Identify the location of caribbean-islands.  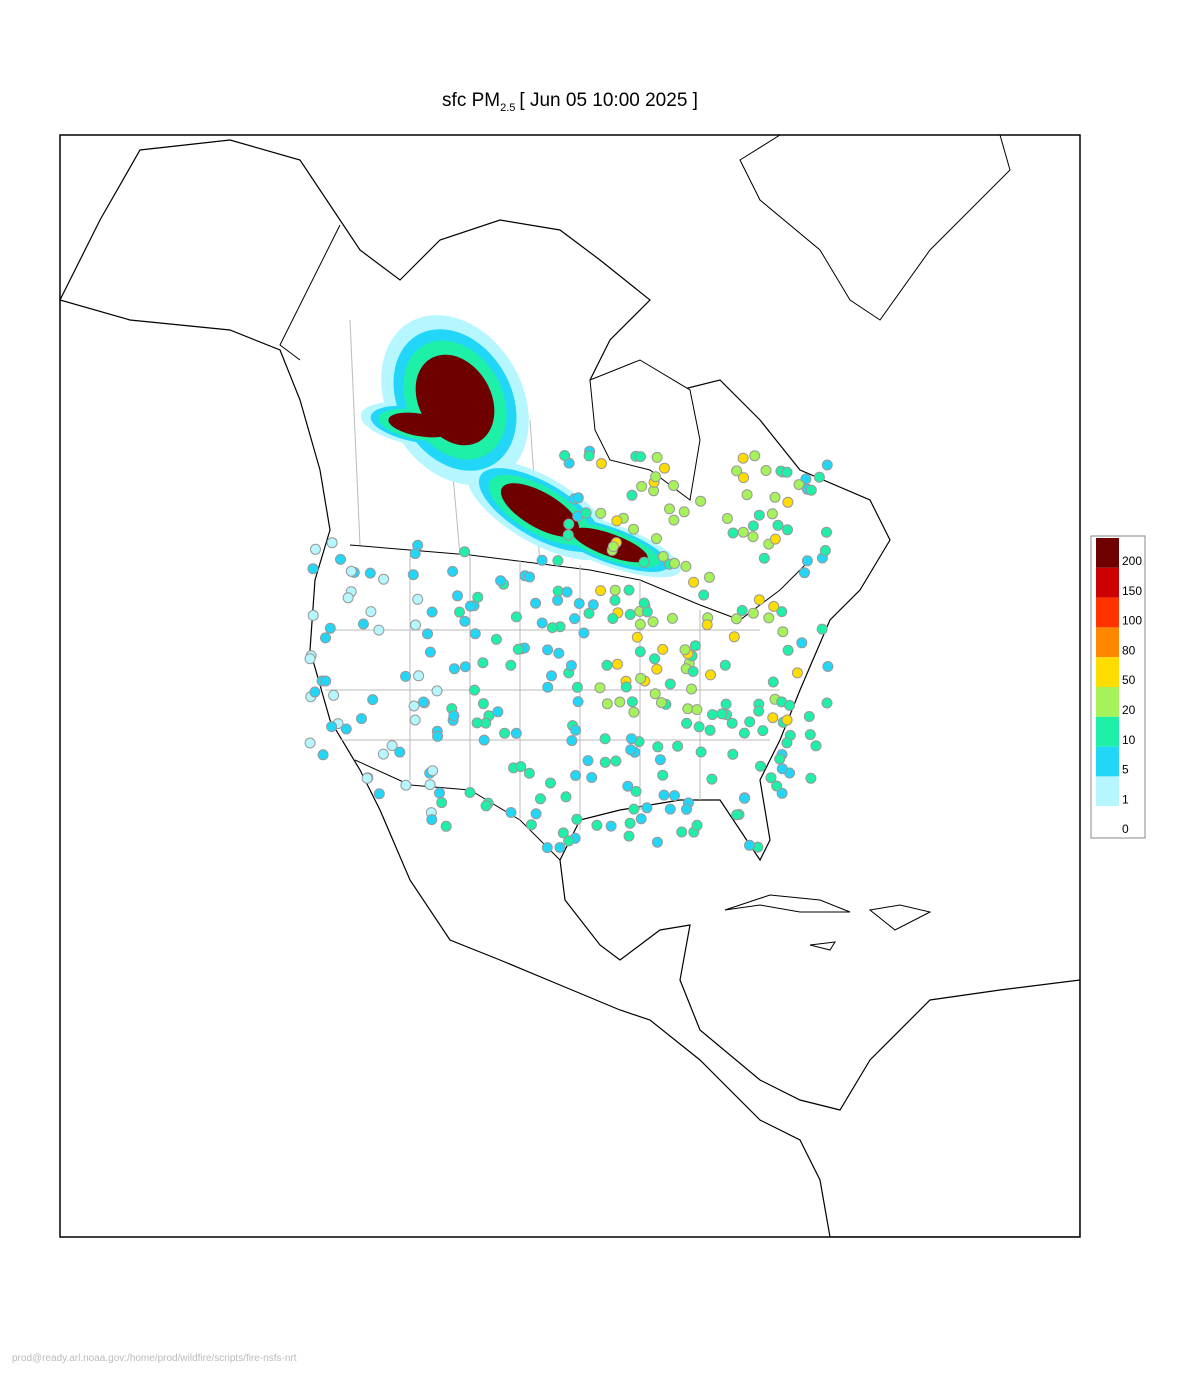
(828, 922).